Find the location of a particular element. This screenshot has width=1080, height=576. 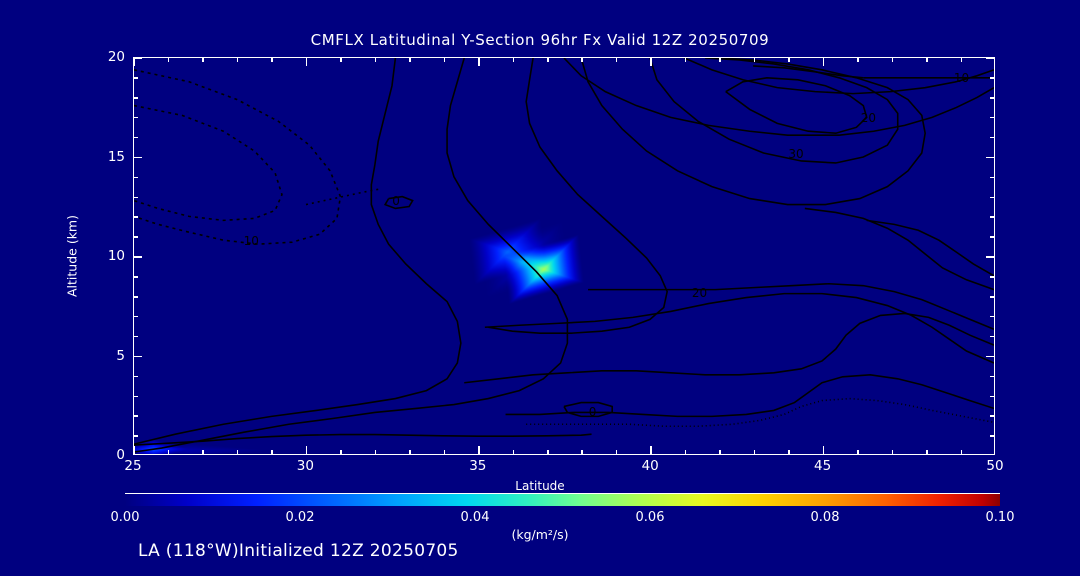

colorbar-tick-label: 0.02 is located at coordinates (300, 517).